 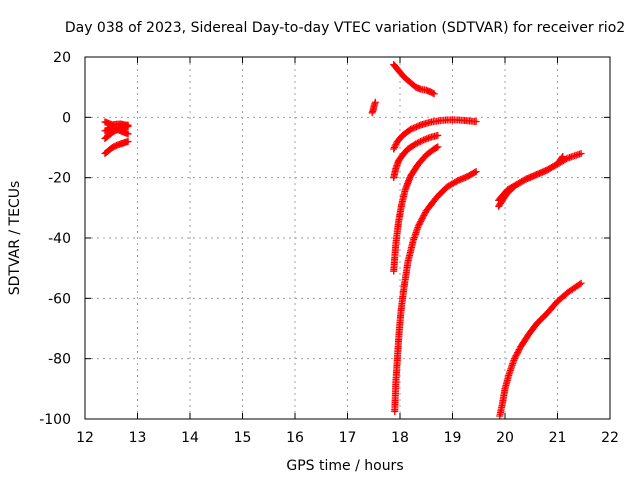 I want to click on series-arc-m, so click(x=540, y=349).